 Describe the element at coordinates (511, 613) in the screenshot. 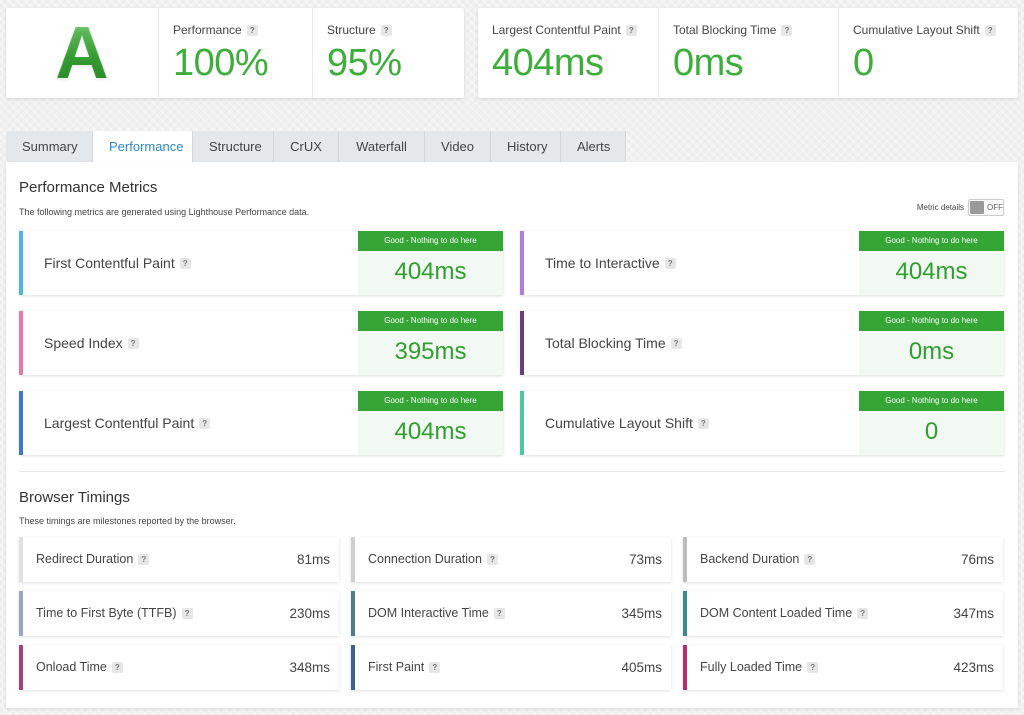

I see `timing-card-dom-interactive-time: DOM Interactive Time? 345ms` at that location.